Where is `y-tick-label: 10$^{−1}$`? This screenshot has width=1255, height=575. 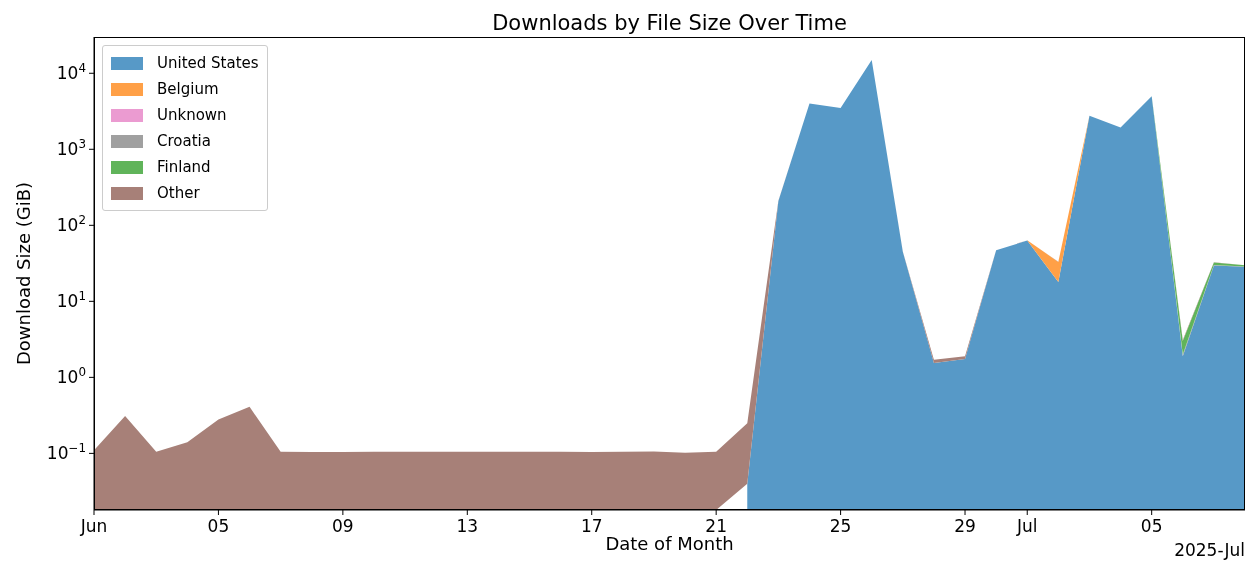 y-tick-label: 10$^{−1}$ is located at coordinates (66, 452).